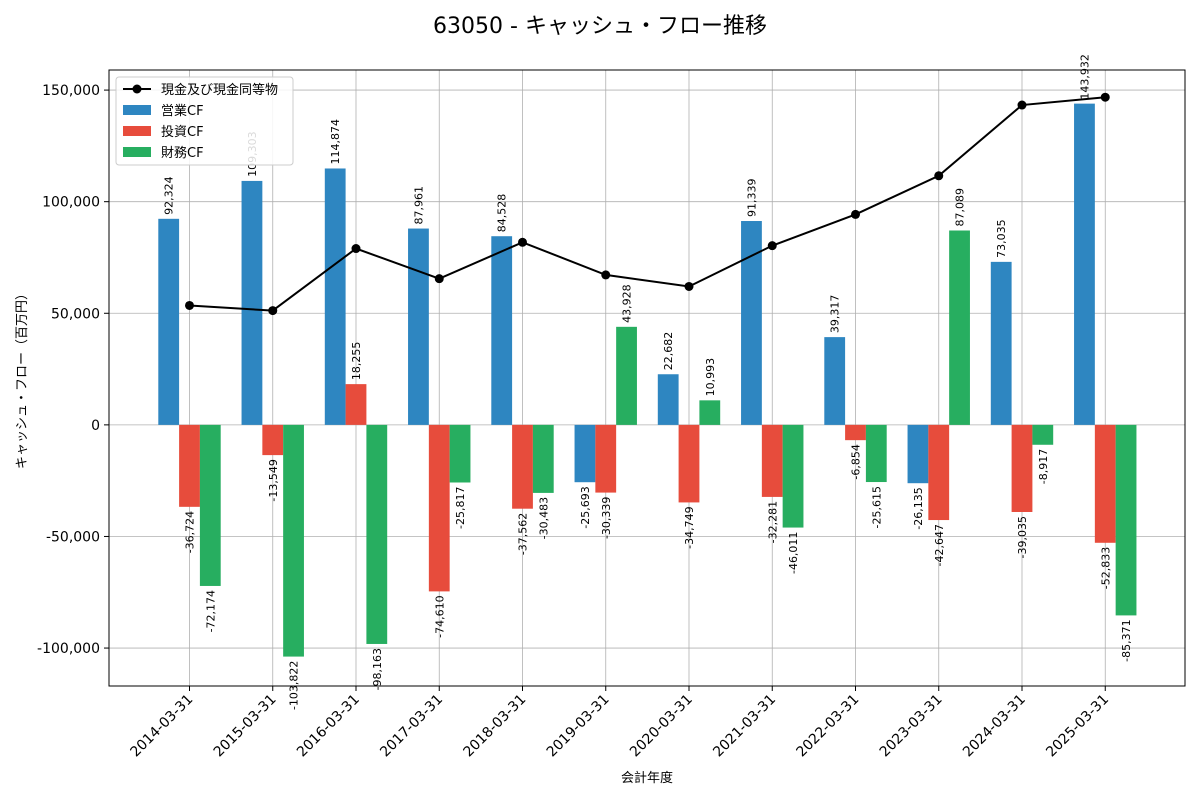 The height and width of the screenshot is (800, 1200). Describe the element at coordinates (182, 153) in the screenshot. I see `legend-entry-label: 財務CF` at that location.